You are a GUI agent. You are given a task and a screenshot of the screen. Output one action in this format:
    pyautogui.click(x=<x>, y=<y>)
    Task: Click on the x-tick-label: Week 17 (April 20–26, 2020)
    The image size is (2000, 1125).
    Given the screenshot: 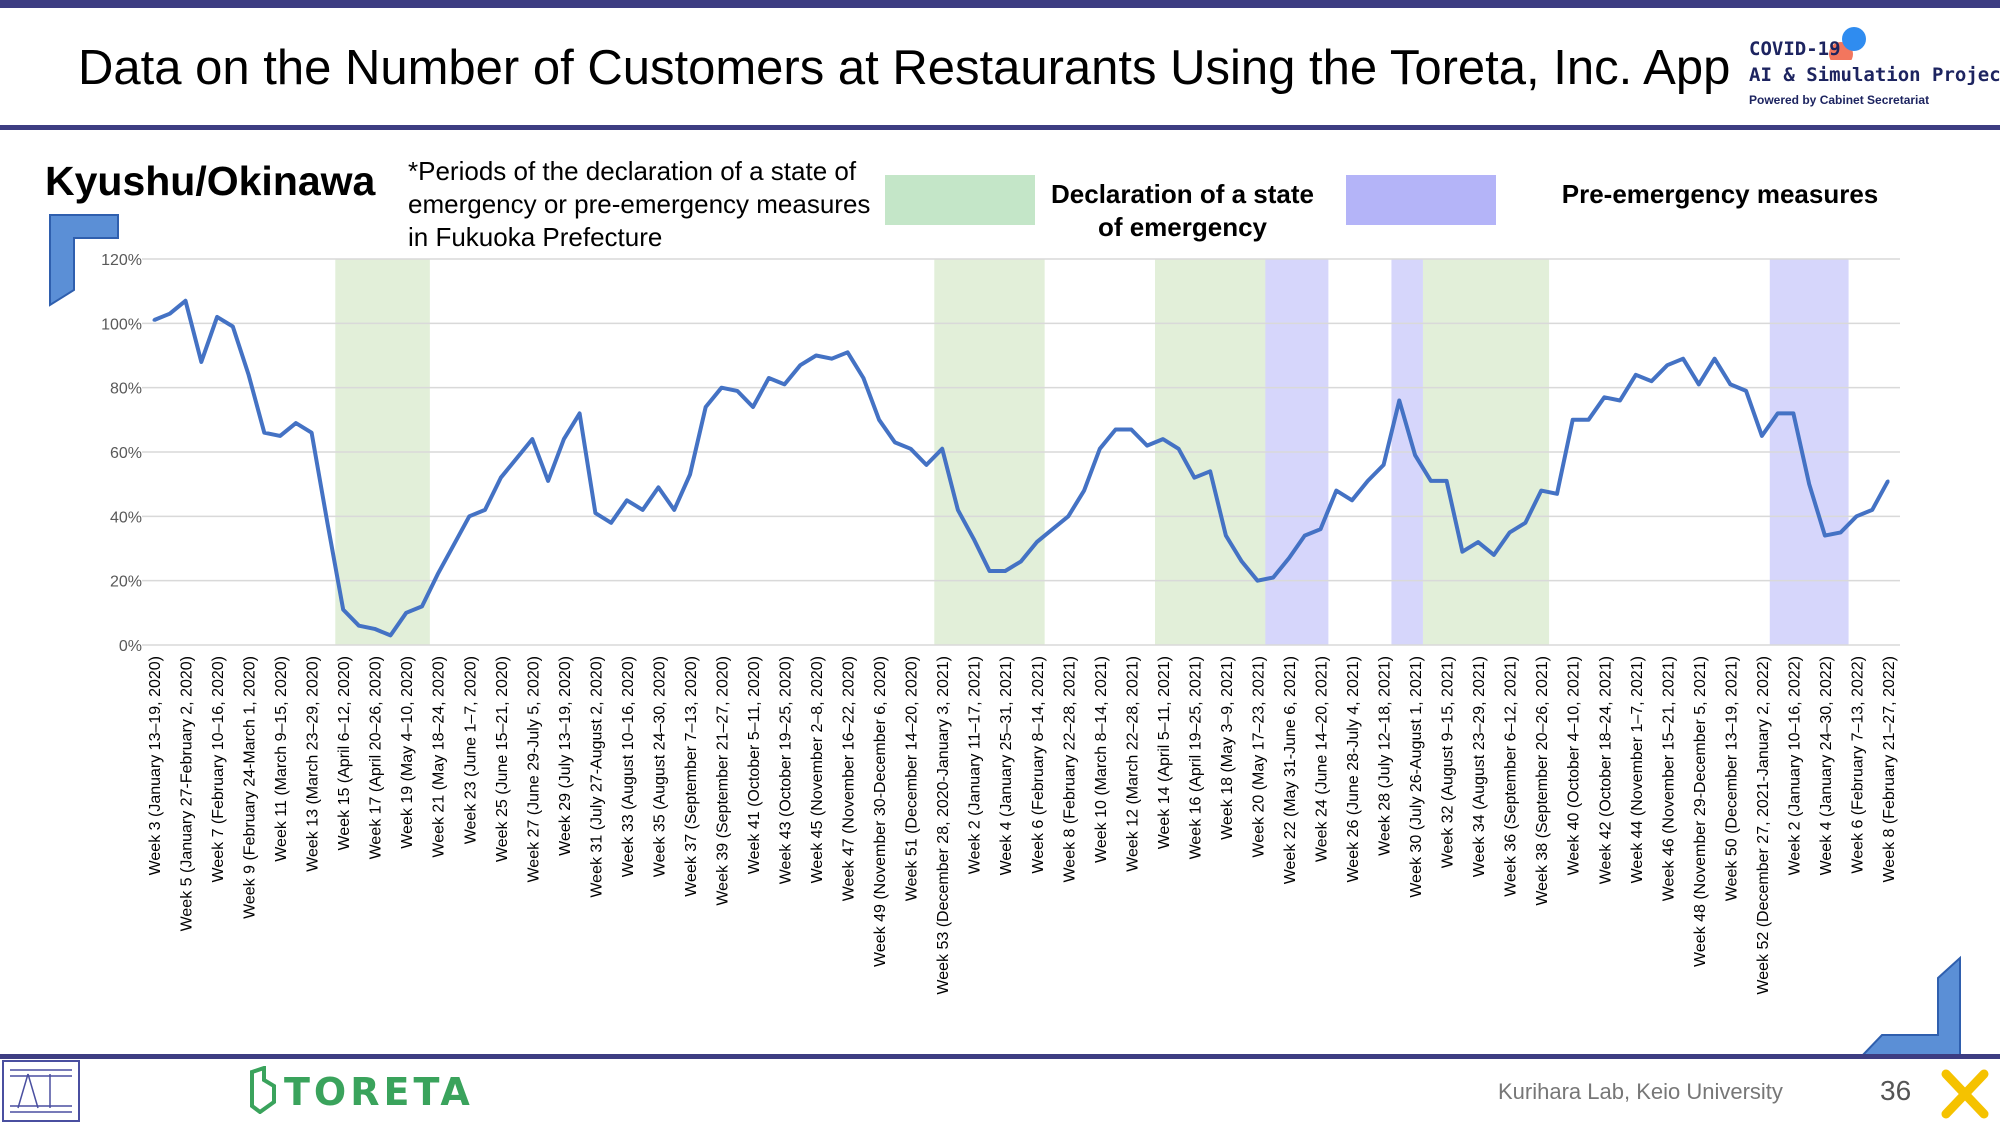 What is the action you would take?
    pyautogui.click(x=376, y=757)
    